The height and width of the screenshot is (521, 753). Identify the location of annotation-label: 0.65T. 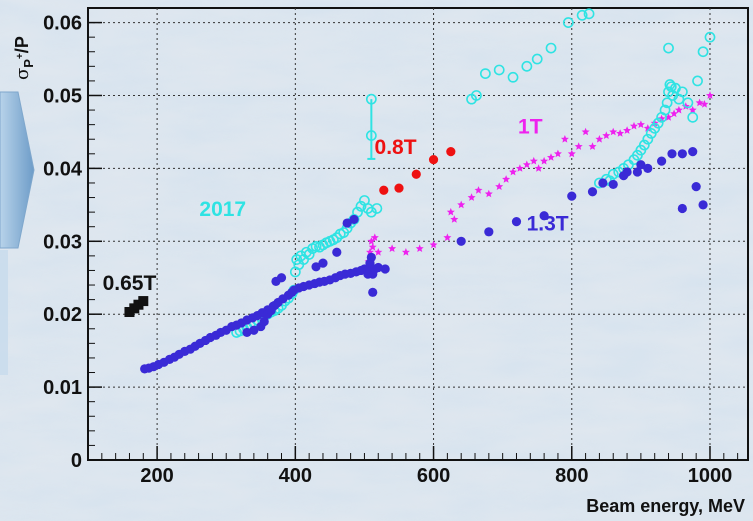
(130, 283).